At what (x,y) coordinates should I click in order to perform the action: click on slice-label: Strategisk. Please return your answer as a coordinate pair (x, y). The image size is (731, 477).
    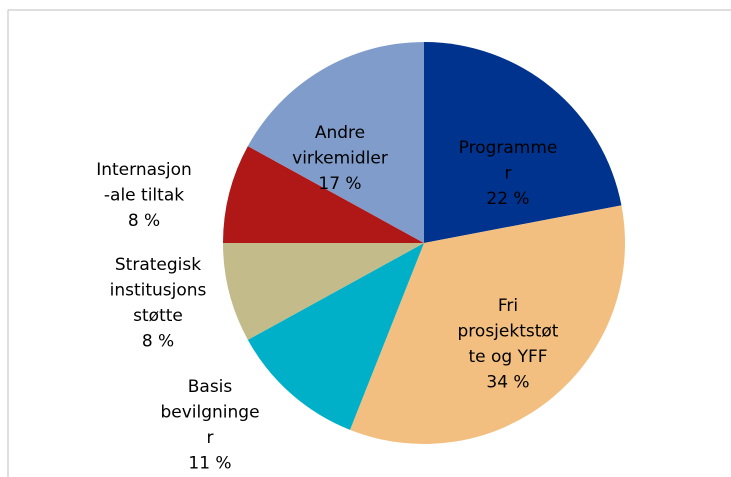
    Looking at the image, I should click on (158, 265).